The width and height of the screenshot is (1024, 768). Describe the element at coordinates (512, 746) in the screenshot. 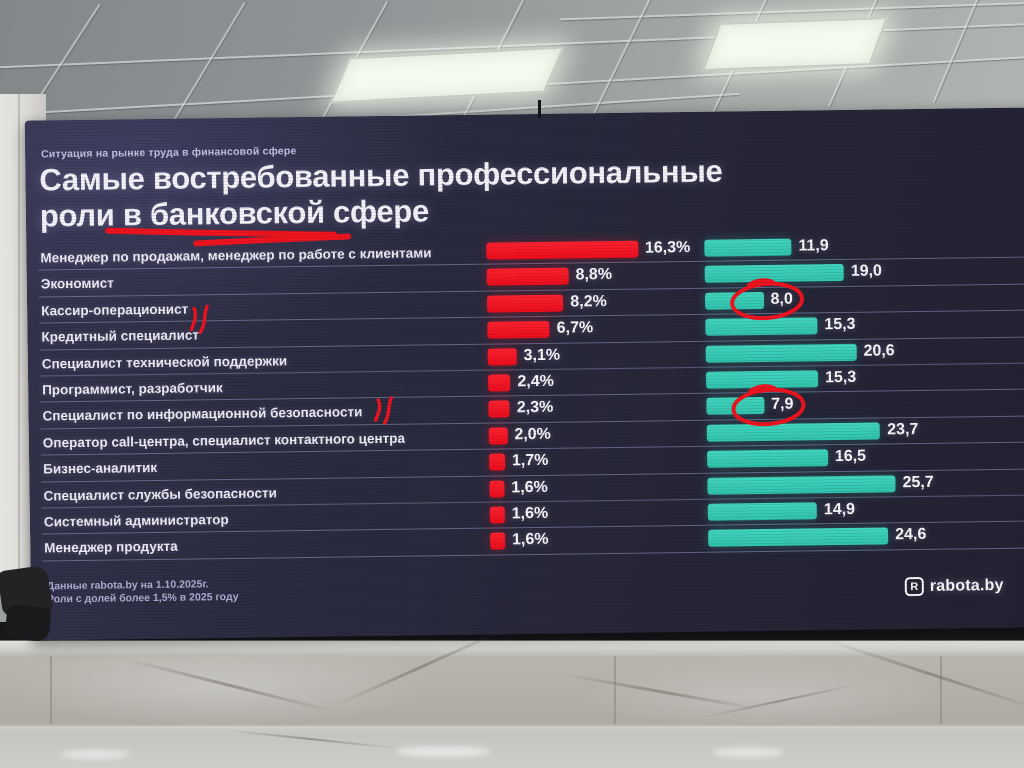

I see `marble-floor` at that location.